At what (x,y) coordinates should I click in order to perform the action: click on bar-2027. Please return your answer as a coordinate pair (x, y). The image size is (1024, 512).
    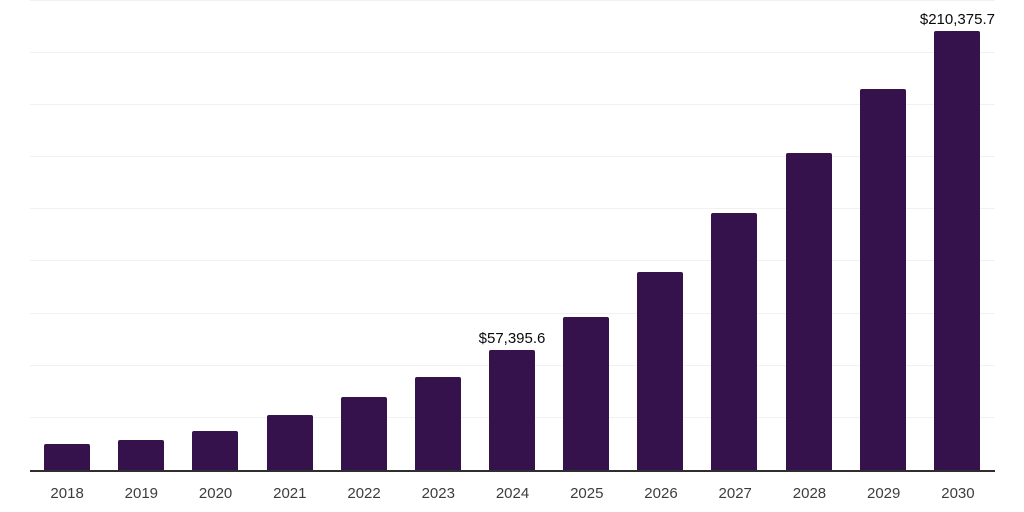
    Looking at the image, I should click on (734, 341).